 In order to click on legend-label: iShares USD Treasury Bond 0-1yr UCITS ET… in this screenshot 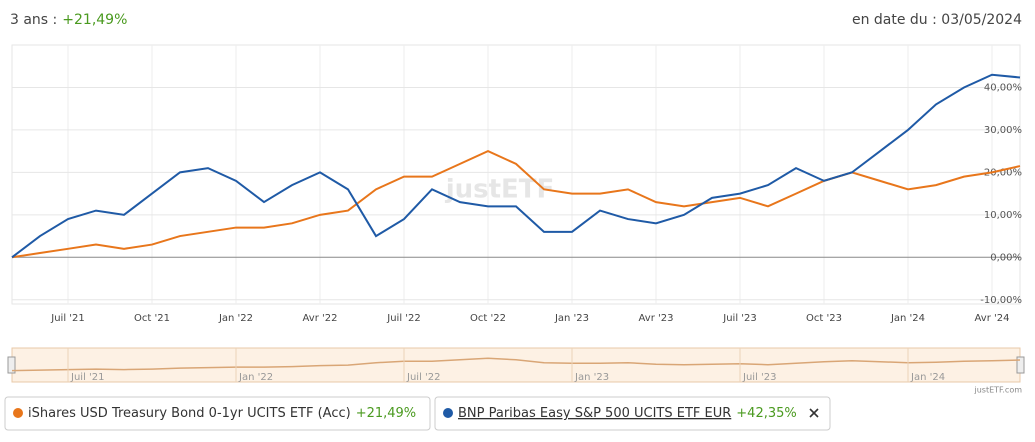, I will do `click(222, 413)`.